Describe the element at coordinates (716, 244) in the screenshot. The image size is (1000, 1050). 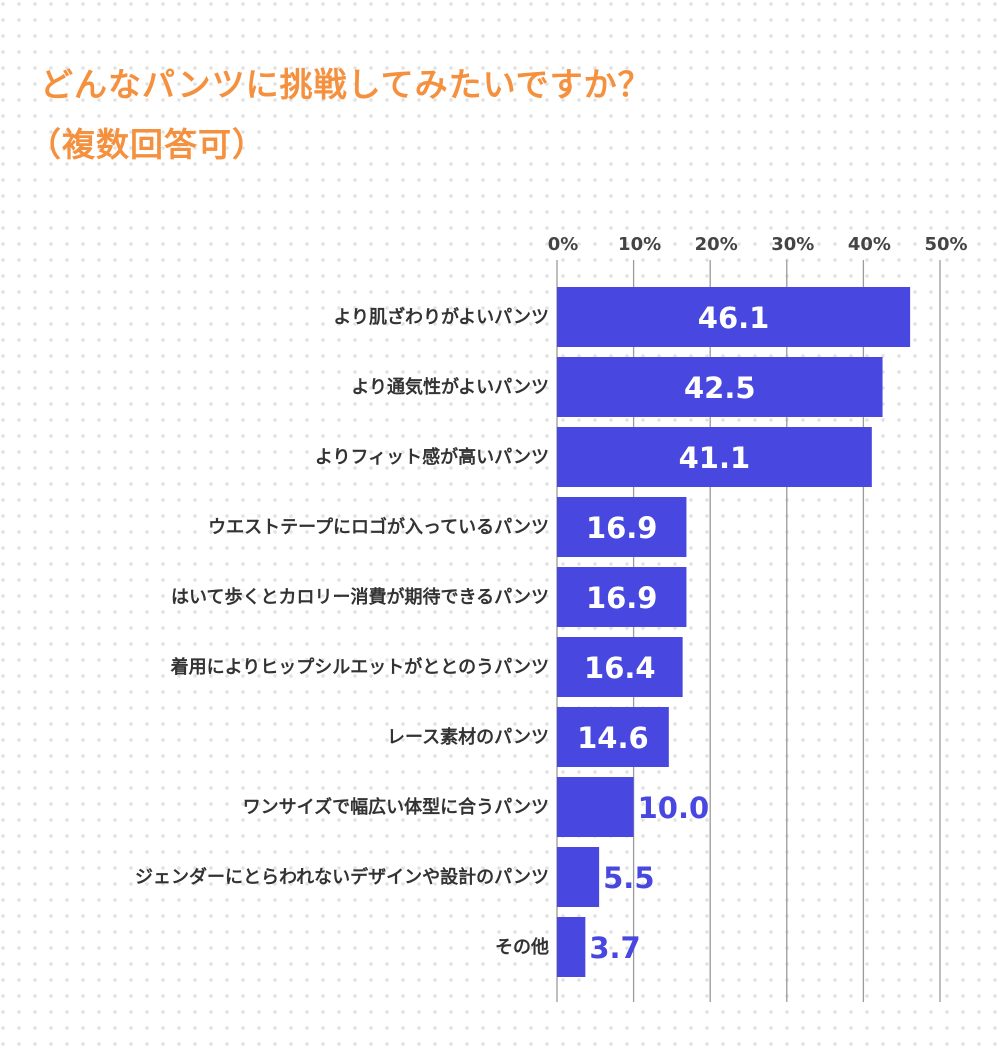
I see `x-tick-label: 20%` at that location.